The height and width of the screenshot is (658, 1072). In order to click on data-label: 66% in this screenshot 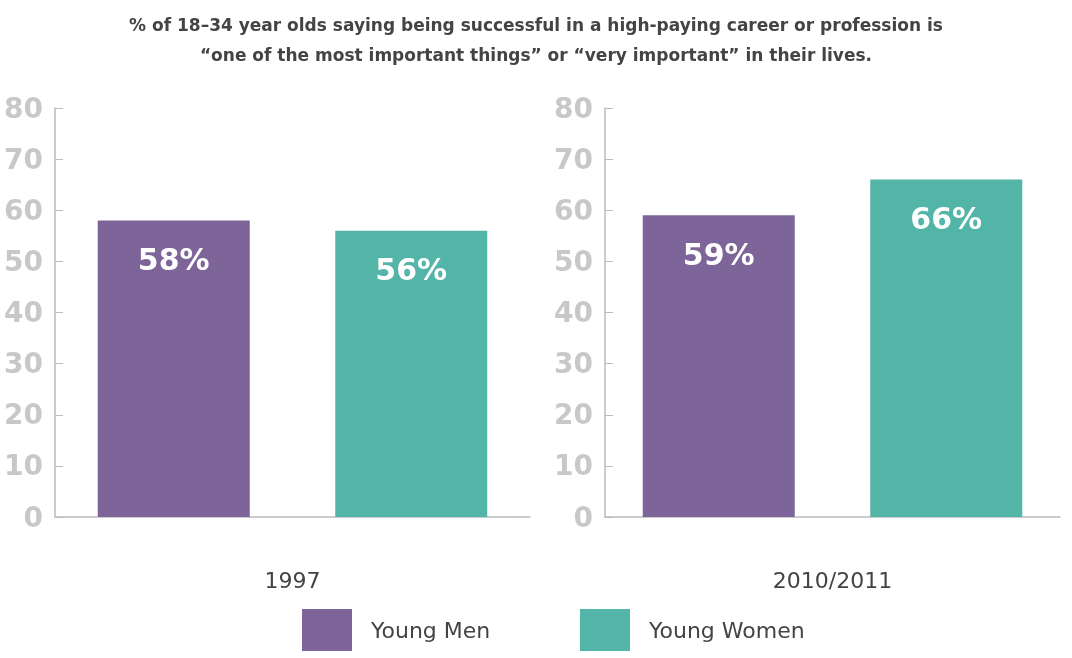, I will do `click(946, 219)`.